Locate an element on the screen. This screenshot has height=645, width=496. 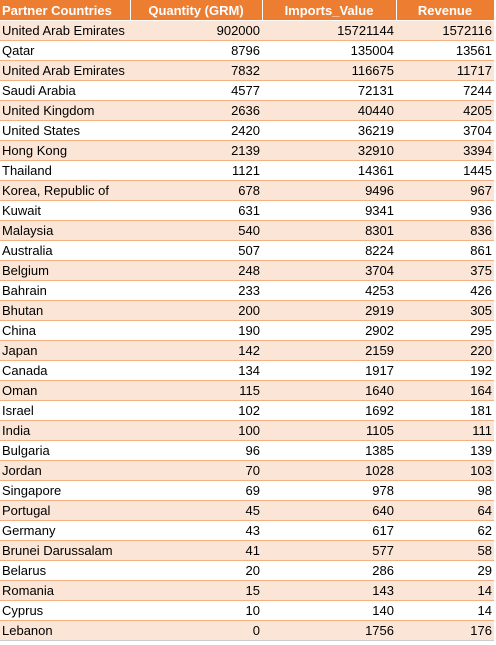
cell-quantity-grm: 233 is located at coordinates (196, 290).